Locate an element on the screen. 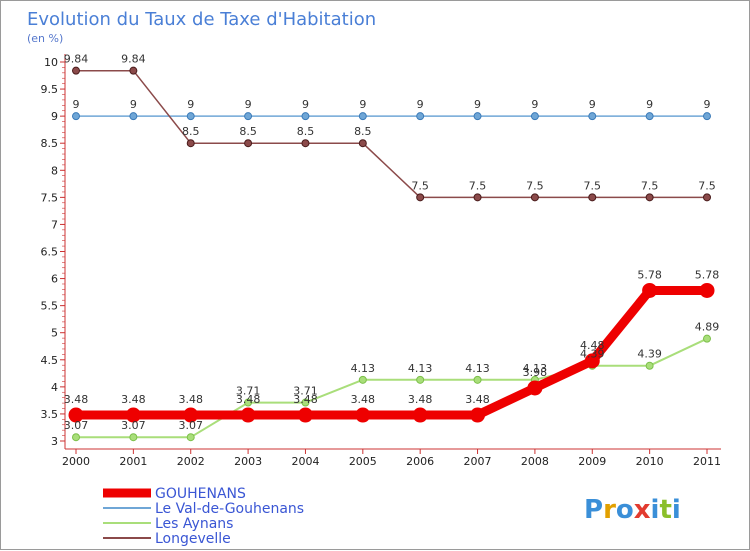 Image resolution: width=750 pixels, height=551 pixels. y-tick-label: 5 is located at coordinates (54, 333).